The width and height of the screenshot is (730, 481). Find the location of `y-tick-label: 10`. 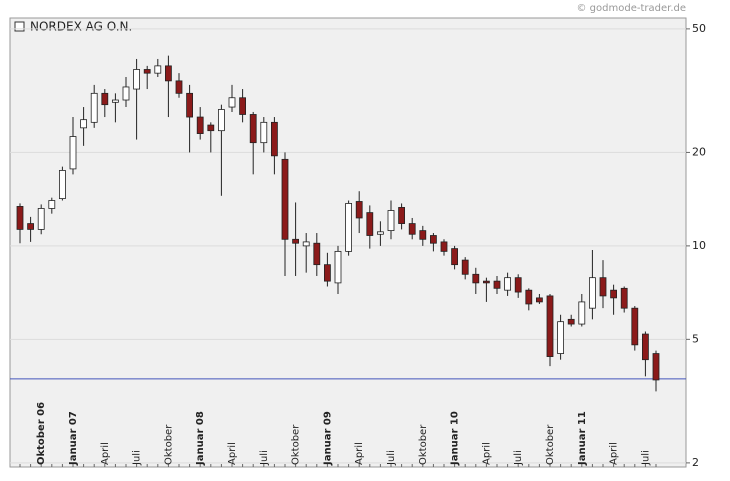

y-tick-label: 10 is located at coordinates (699, 245).